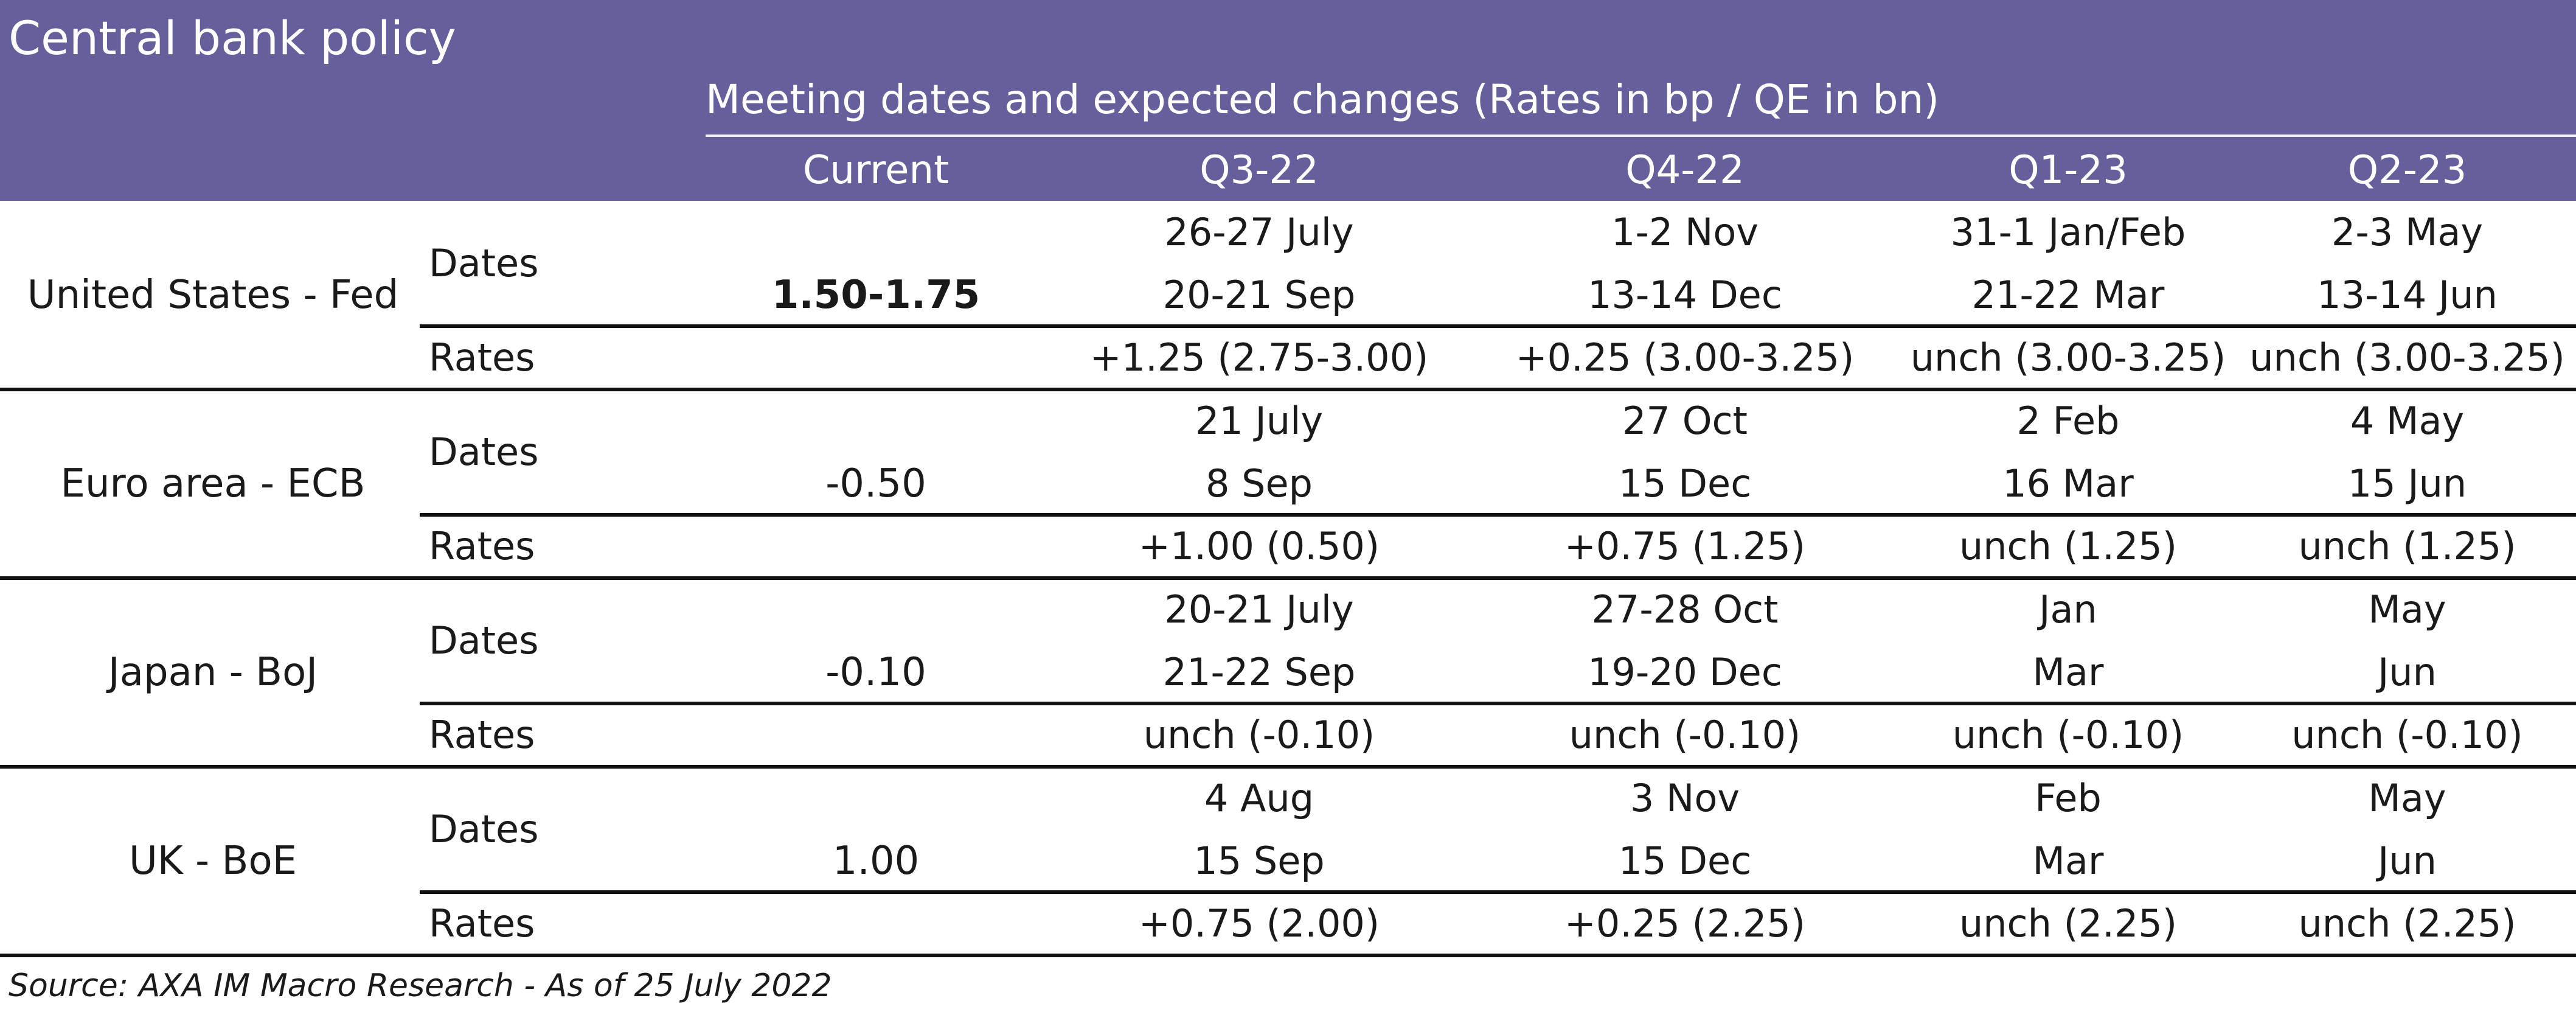 This screenshot has width=2576, height=1012. Describe the element at coordinates (875, 672) in the screenshot. I see `current-rate-japan-boj: -0.10` at that location.